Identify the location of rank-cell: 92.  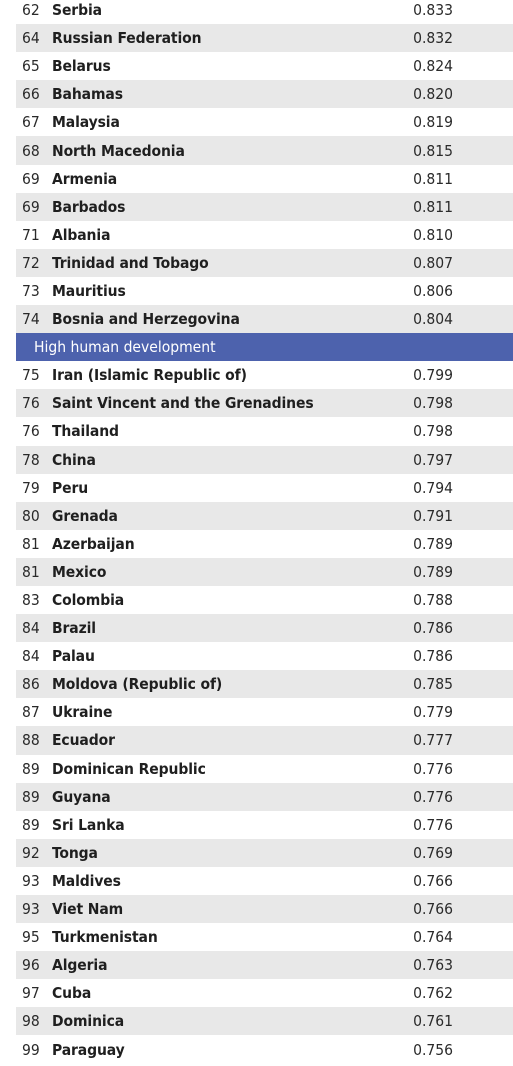
(31, 852).